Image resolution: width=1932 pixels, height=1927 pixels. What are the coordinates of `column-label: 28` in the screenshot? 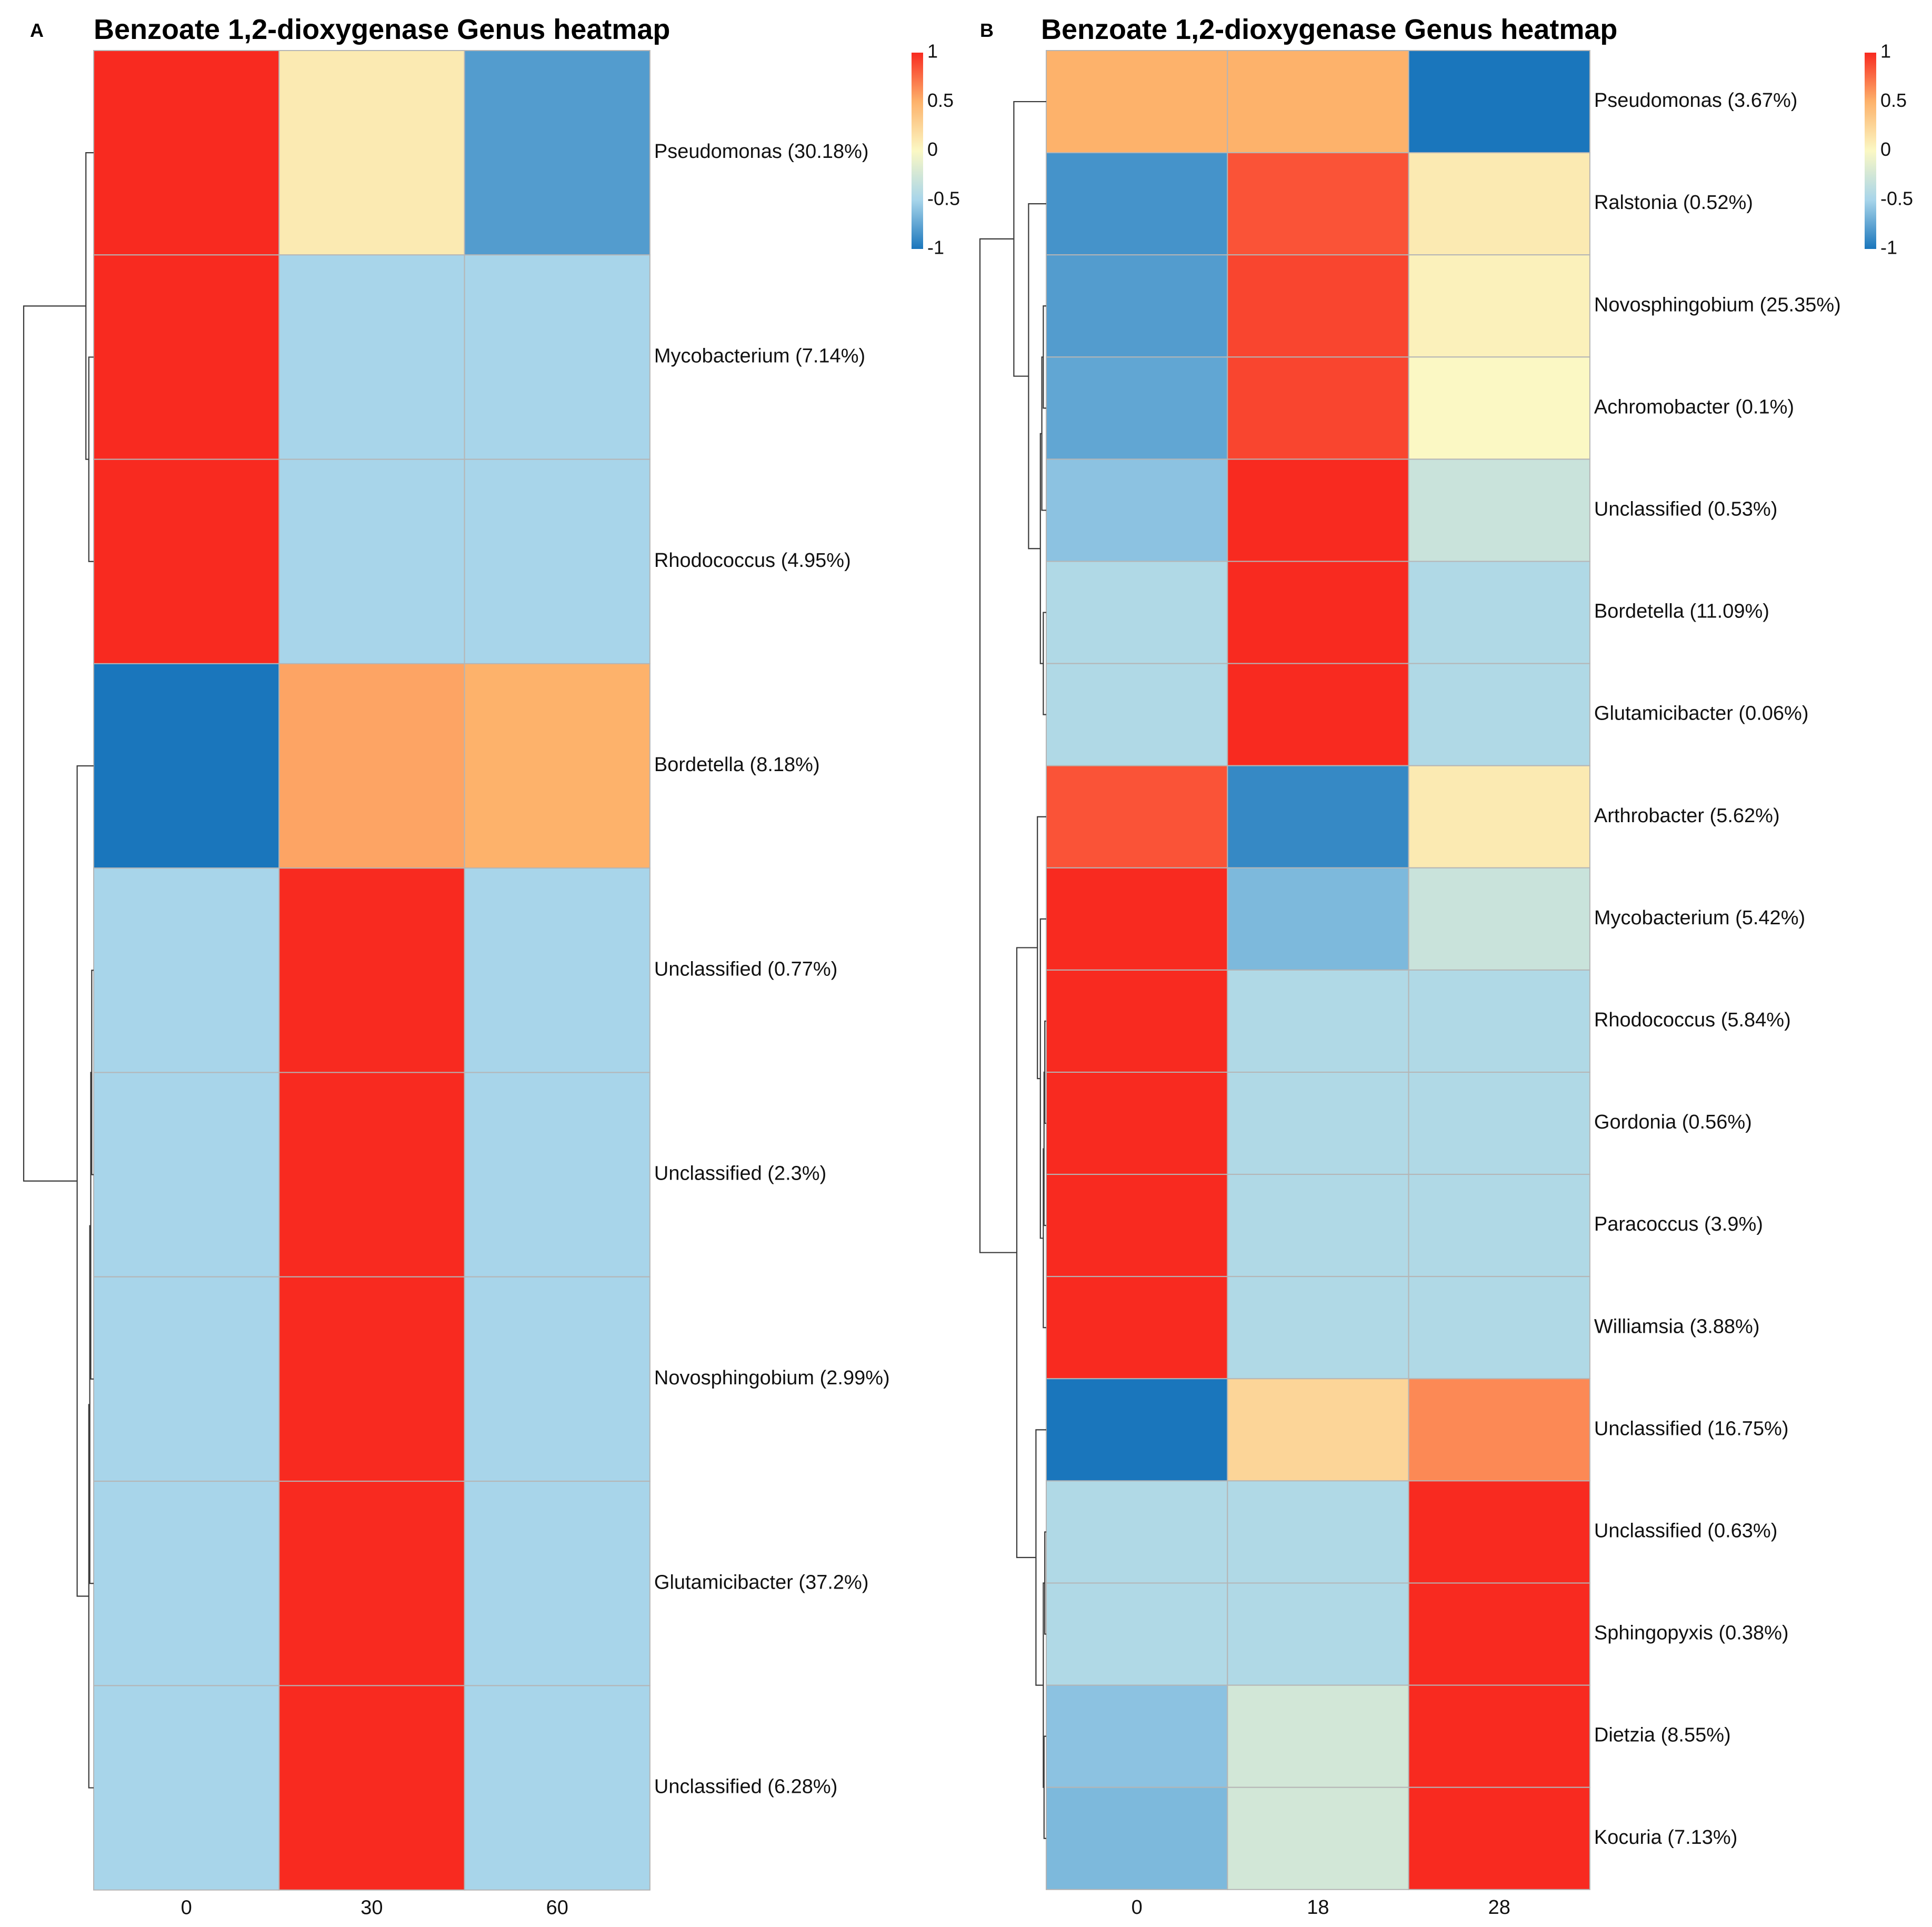 It's located at (1499, 1907).